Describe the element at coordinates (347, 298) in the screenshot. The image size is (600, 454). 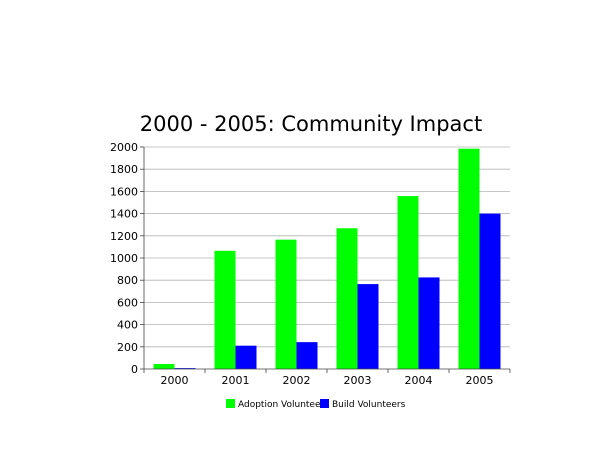
I see `bar-adoption-volunteers-2003` at that location.